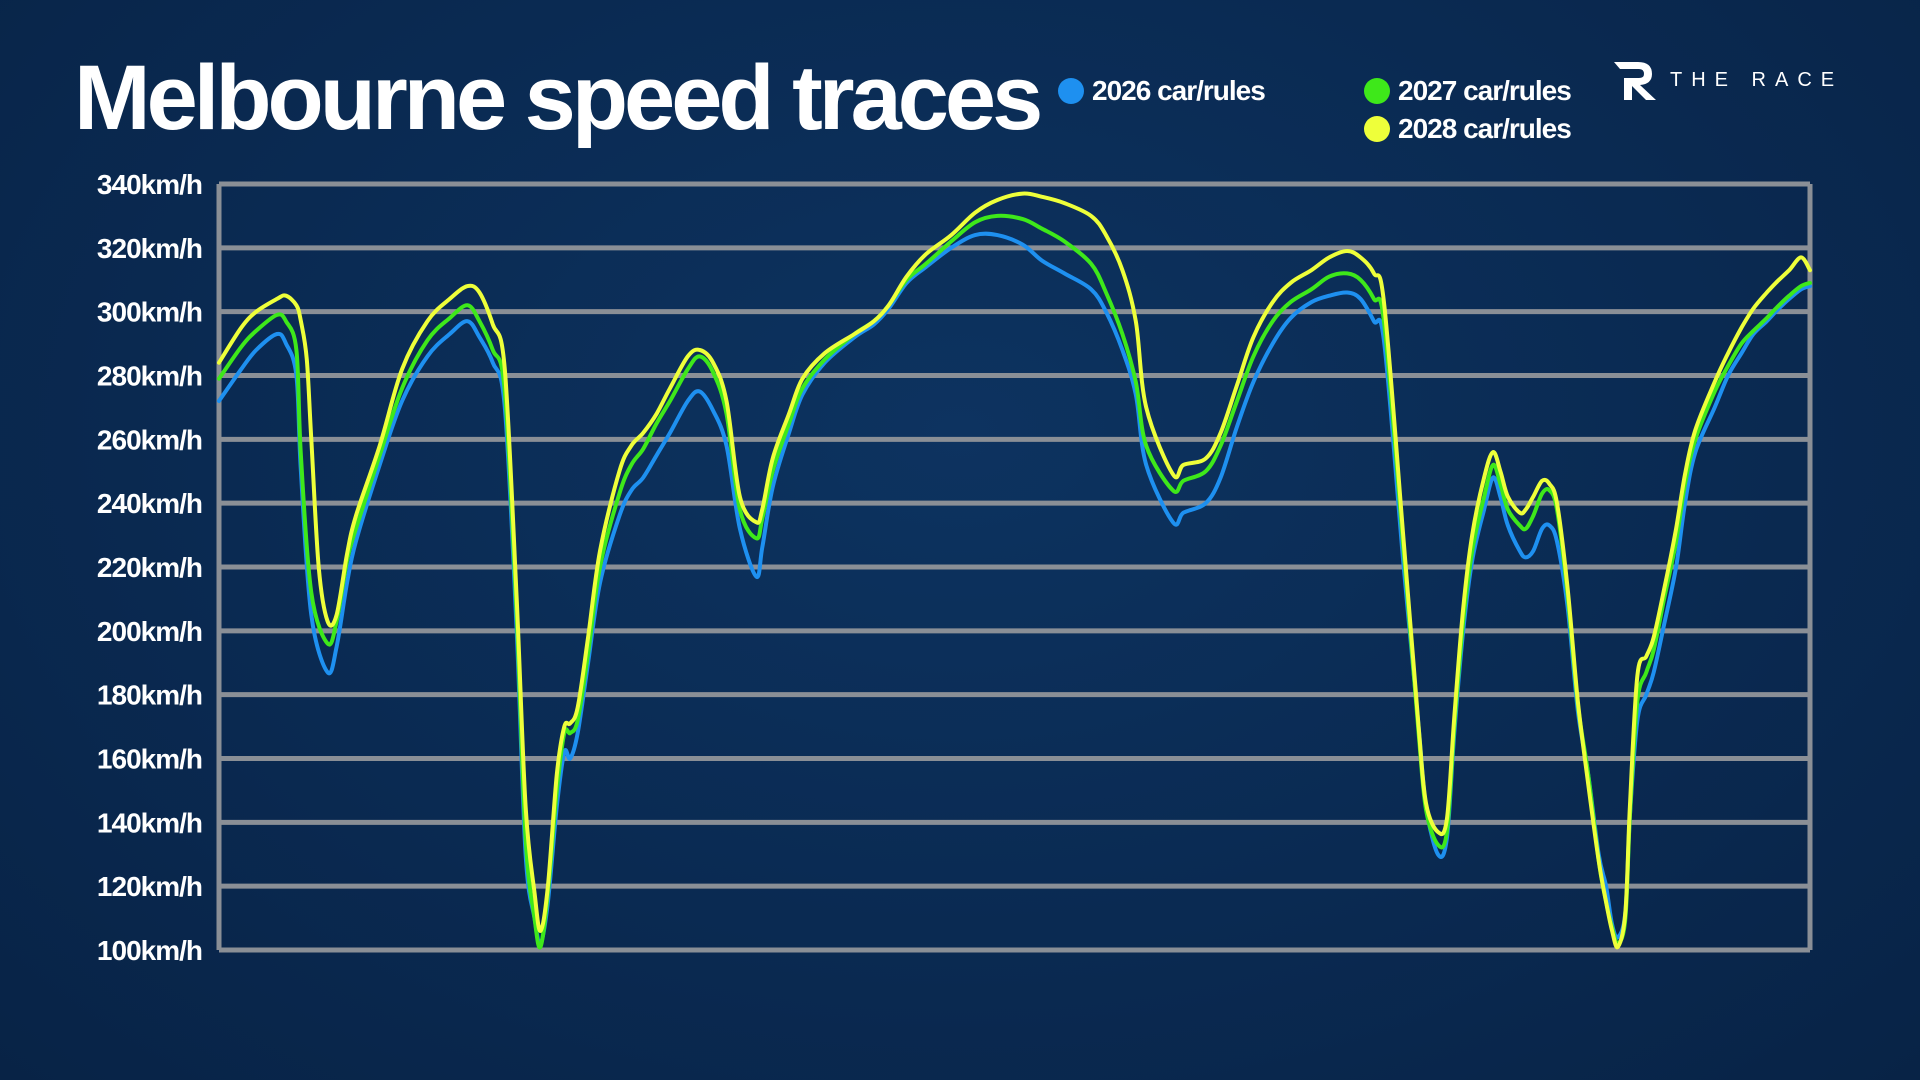  Describe the element at coordinates (149, 439) in the screenshot. I see `y-tick-label-260: 260km/h` at that location.